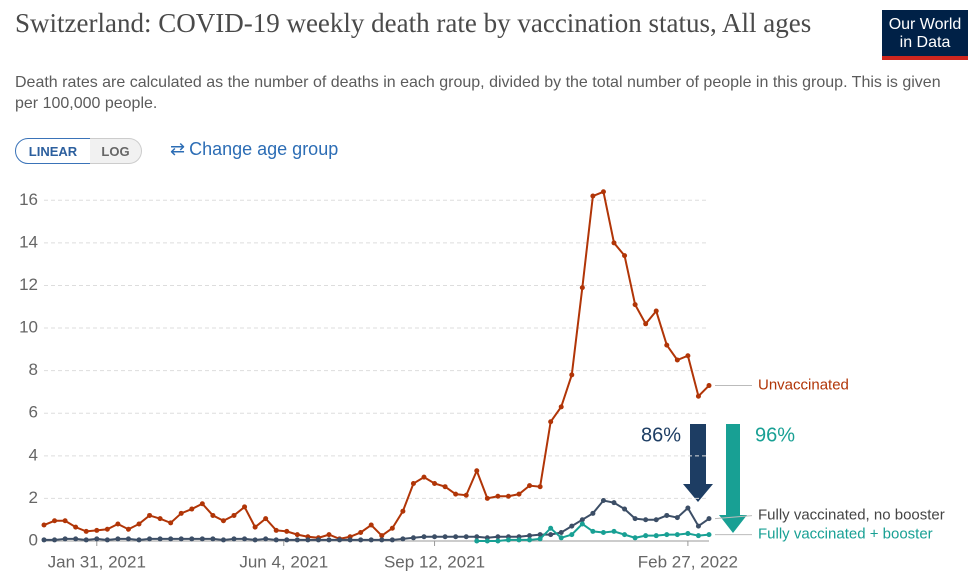 This screenshot has width=980, height=584. Describe the element at coordinates (775, 435) in the screenshot. I see `annotation: 96%` at that location.